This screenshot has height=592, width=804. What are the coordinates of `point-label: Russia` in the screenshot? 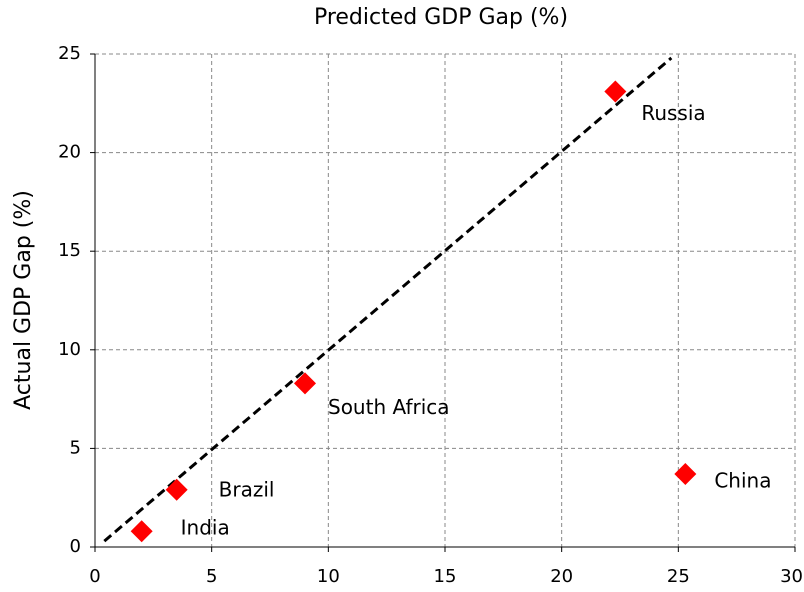 It's located at (673, 113).